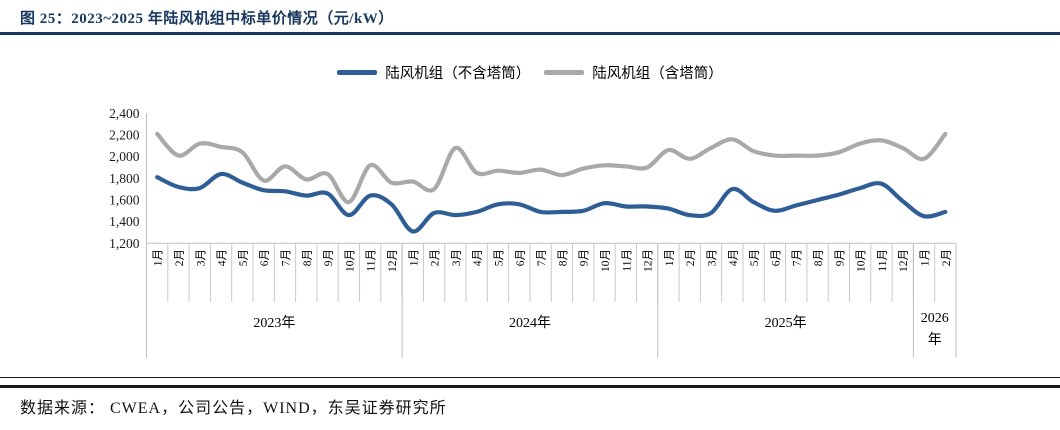  I want to click on y-tick-label: 1,400, so click(124, 221).